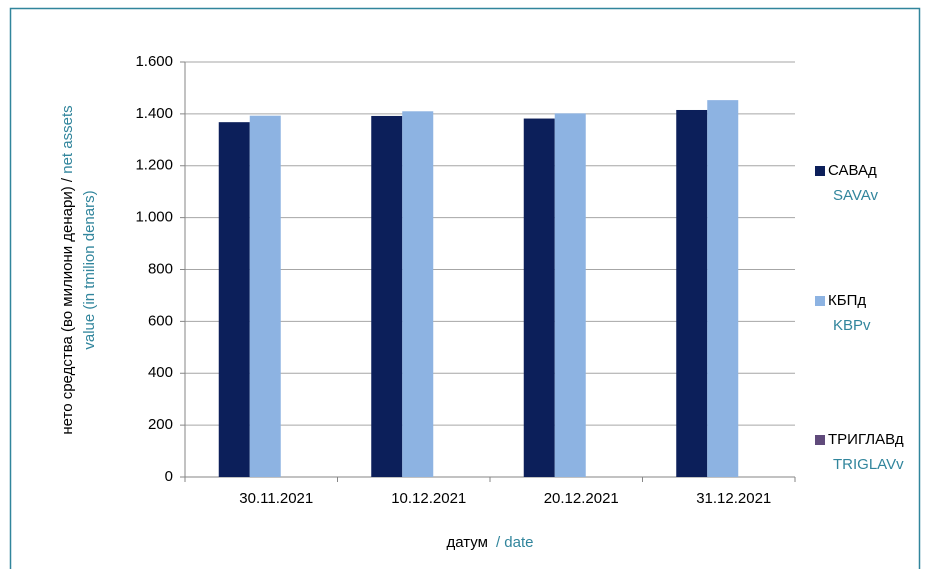 The height and width of the screenshot is (569, 927). What do you see at coordinates (160, 268) in the screenshot?
I see `y-tick-label: 800` at bounding box center [160, 268].